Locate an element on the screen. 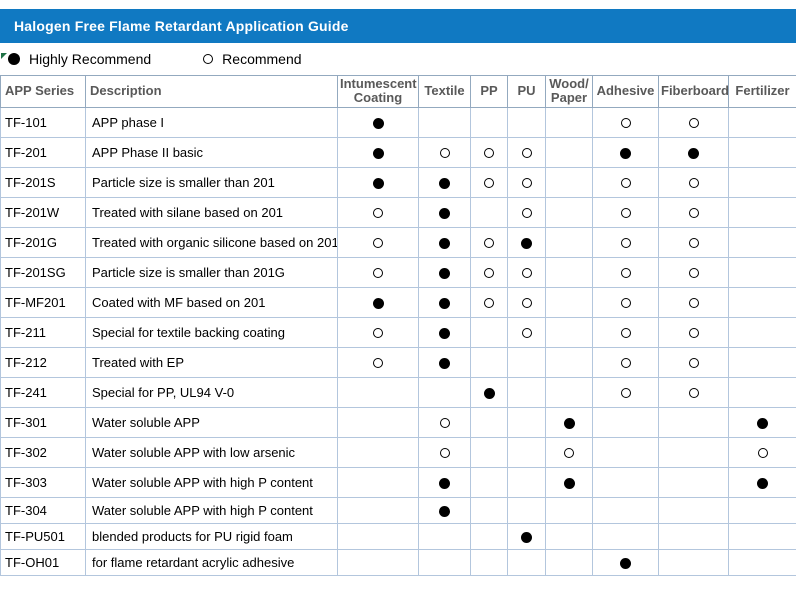  app-series-cell: TF-201W is located at coordinates (43, 212).